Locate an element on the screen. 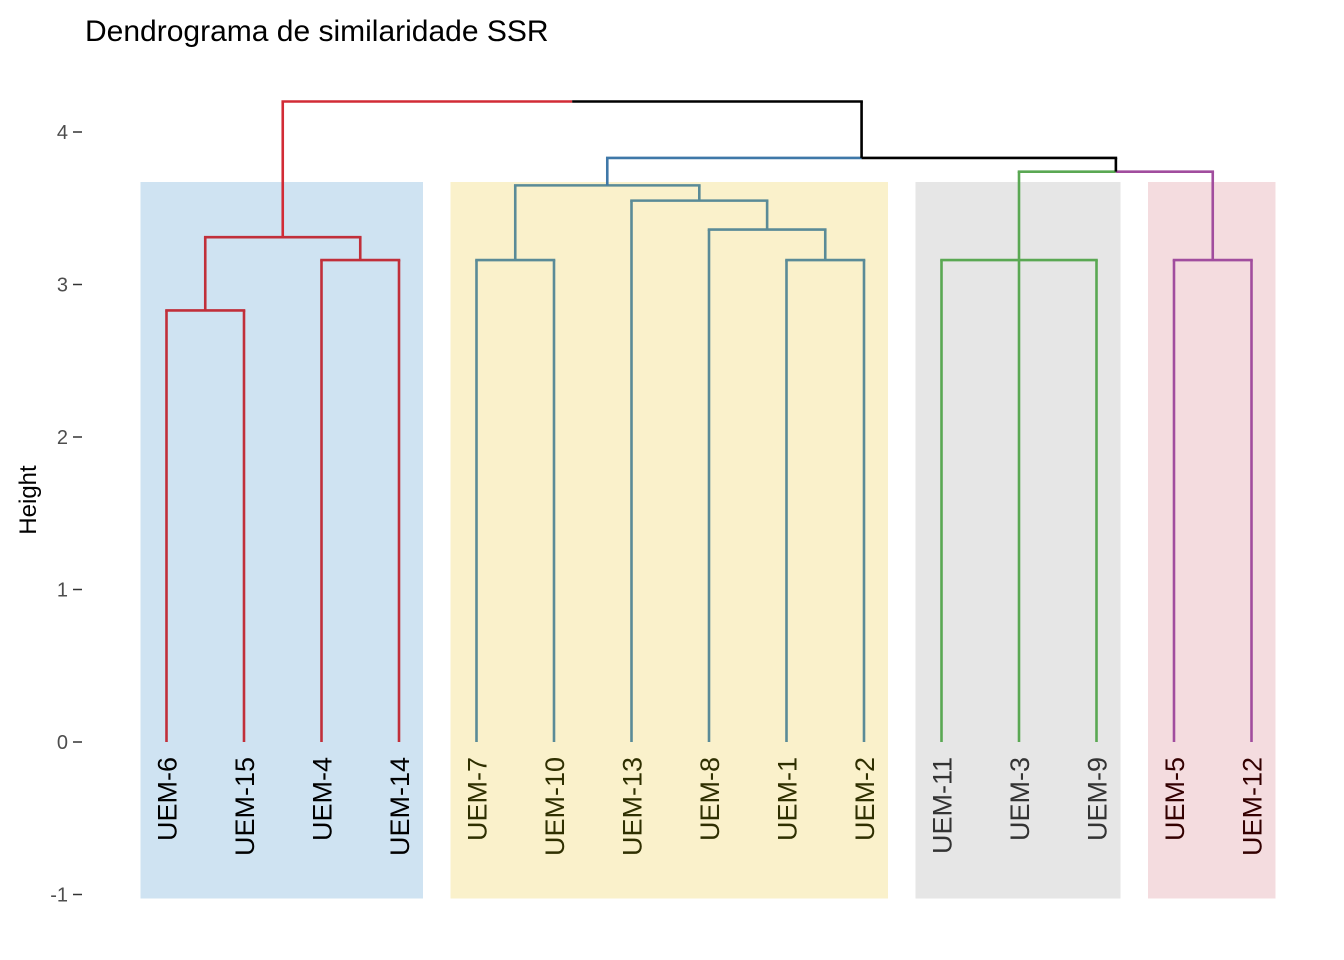  leaf-label-uem-11: UEM-11 is located at coordinates (943, 805).